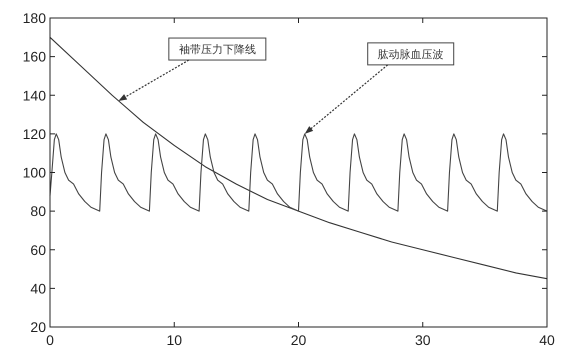 The width and height of the screenshot is (576, 362). Describe the element at coordinates (34, 95) in the screenshot. I see `y-tick-label: 140` at that location.